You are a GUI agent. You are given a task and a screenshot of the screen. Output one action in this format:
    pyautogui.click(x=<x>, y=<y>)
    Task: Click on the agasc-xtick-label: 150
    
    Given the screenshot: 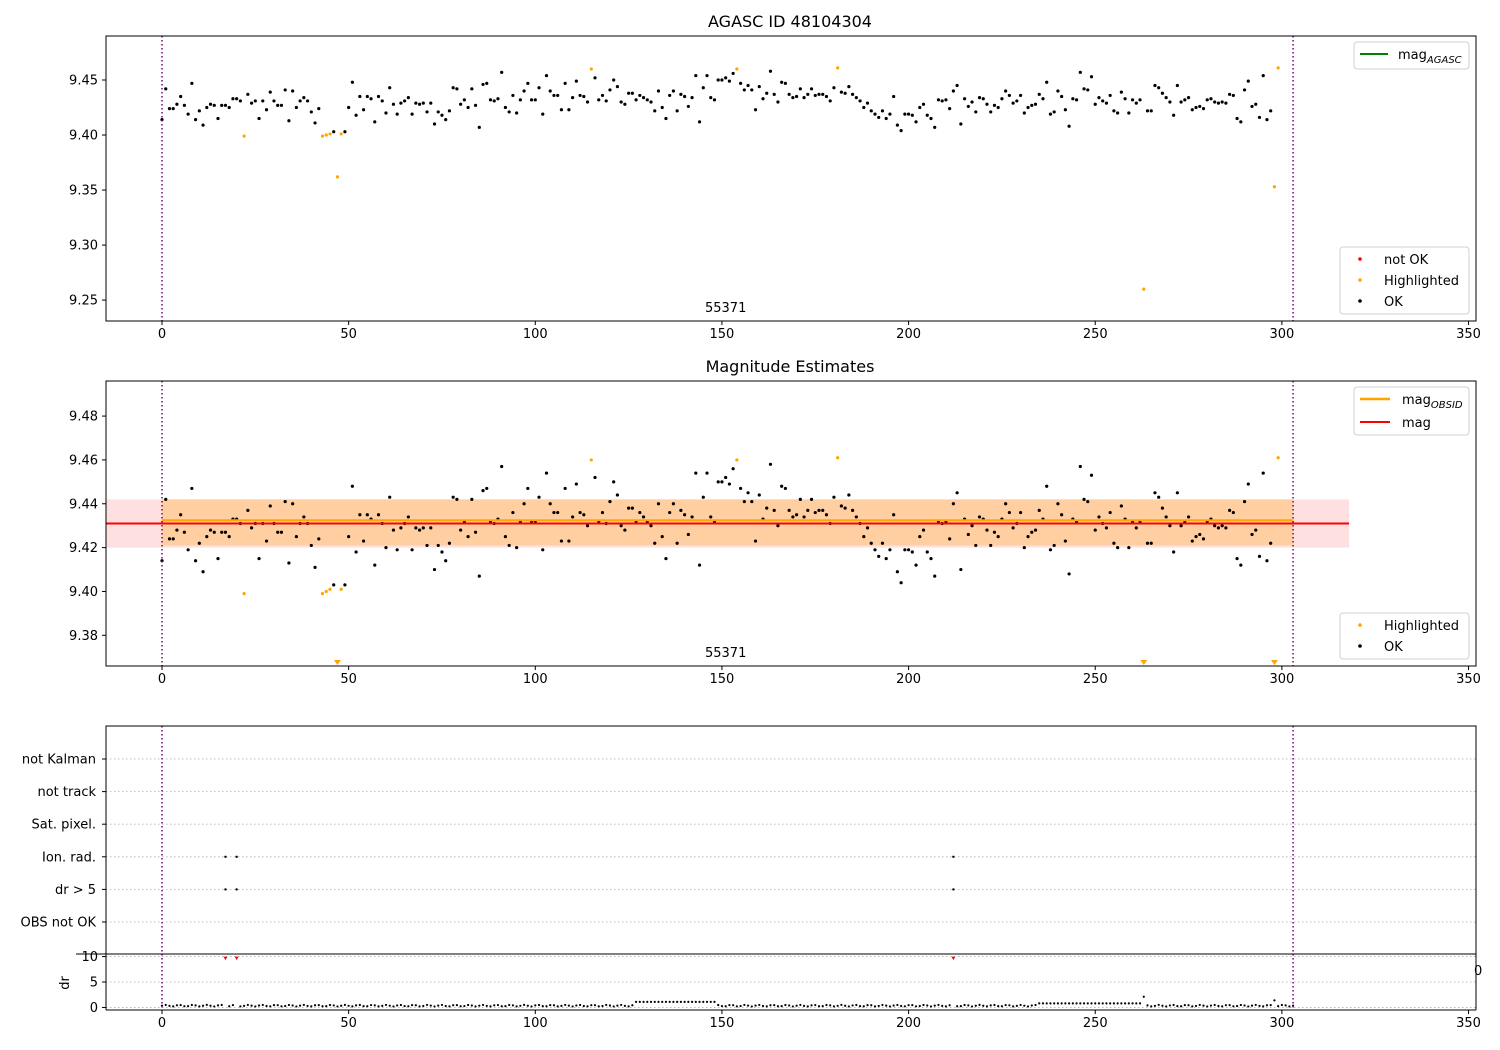 What is the action you would take?
    pyautogui.click(x=722, y=334)
    